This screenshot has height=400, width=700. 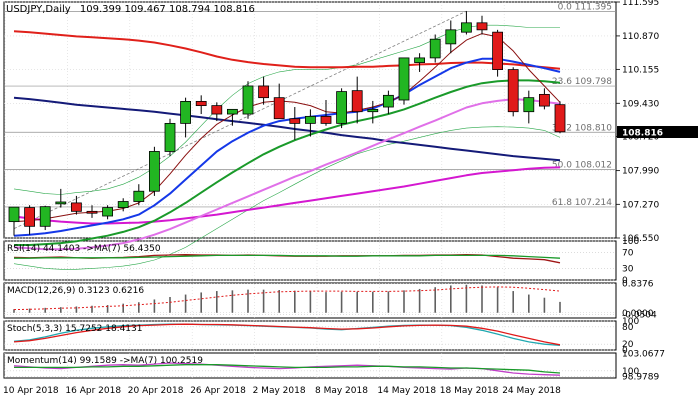 What do you see at coordinates (310, 365) in the screenshot?
I see `indicator-frame-momentum` at bounding box center [310, 365].